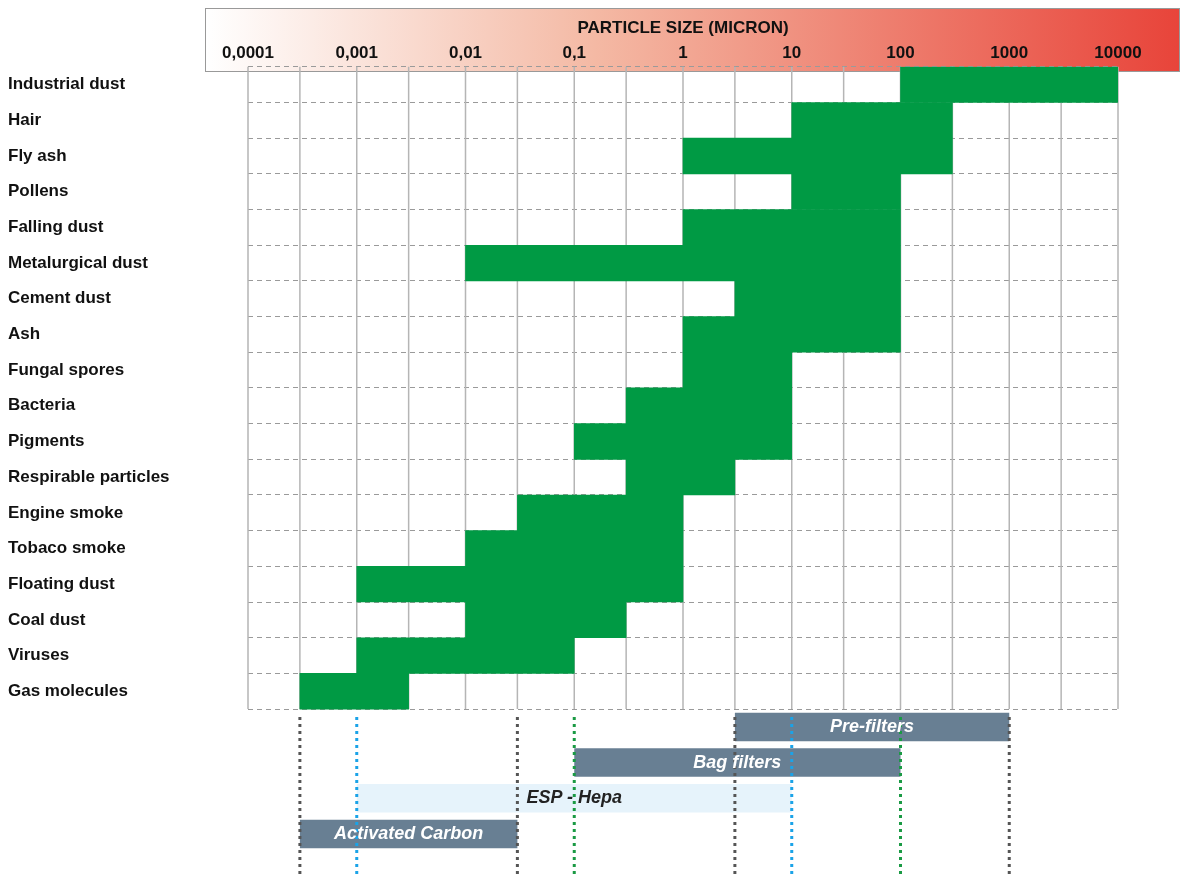  Describe the element at coordinates (39, 655) in the screenshot. I see `y-tick-label: Viruses` at that location.